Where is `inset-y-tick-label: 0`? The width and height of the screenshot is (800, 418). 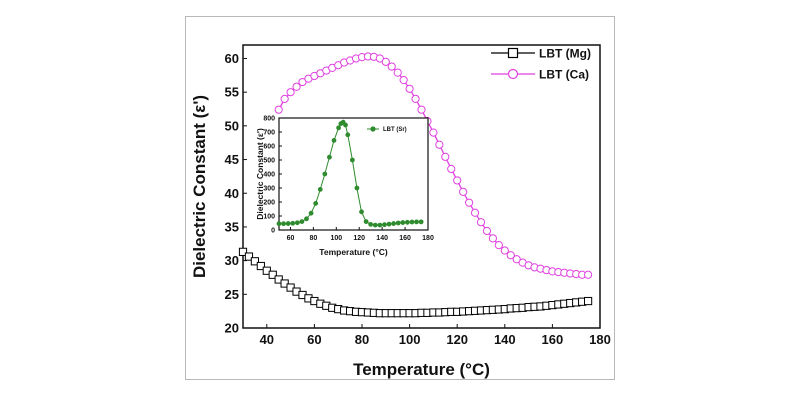 inset-y-tick-label: 0 is located at coordinates (273, 230).